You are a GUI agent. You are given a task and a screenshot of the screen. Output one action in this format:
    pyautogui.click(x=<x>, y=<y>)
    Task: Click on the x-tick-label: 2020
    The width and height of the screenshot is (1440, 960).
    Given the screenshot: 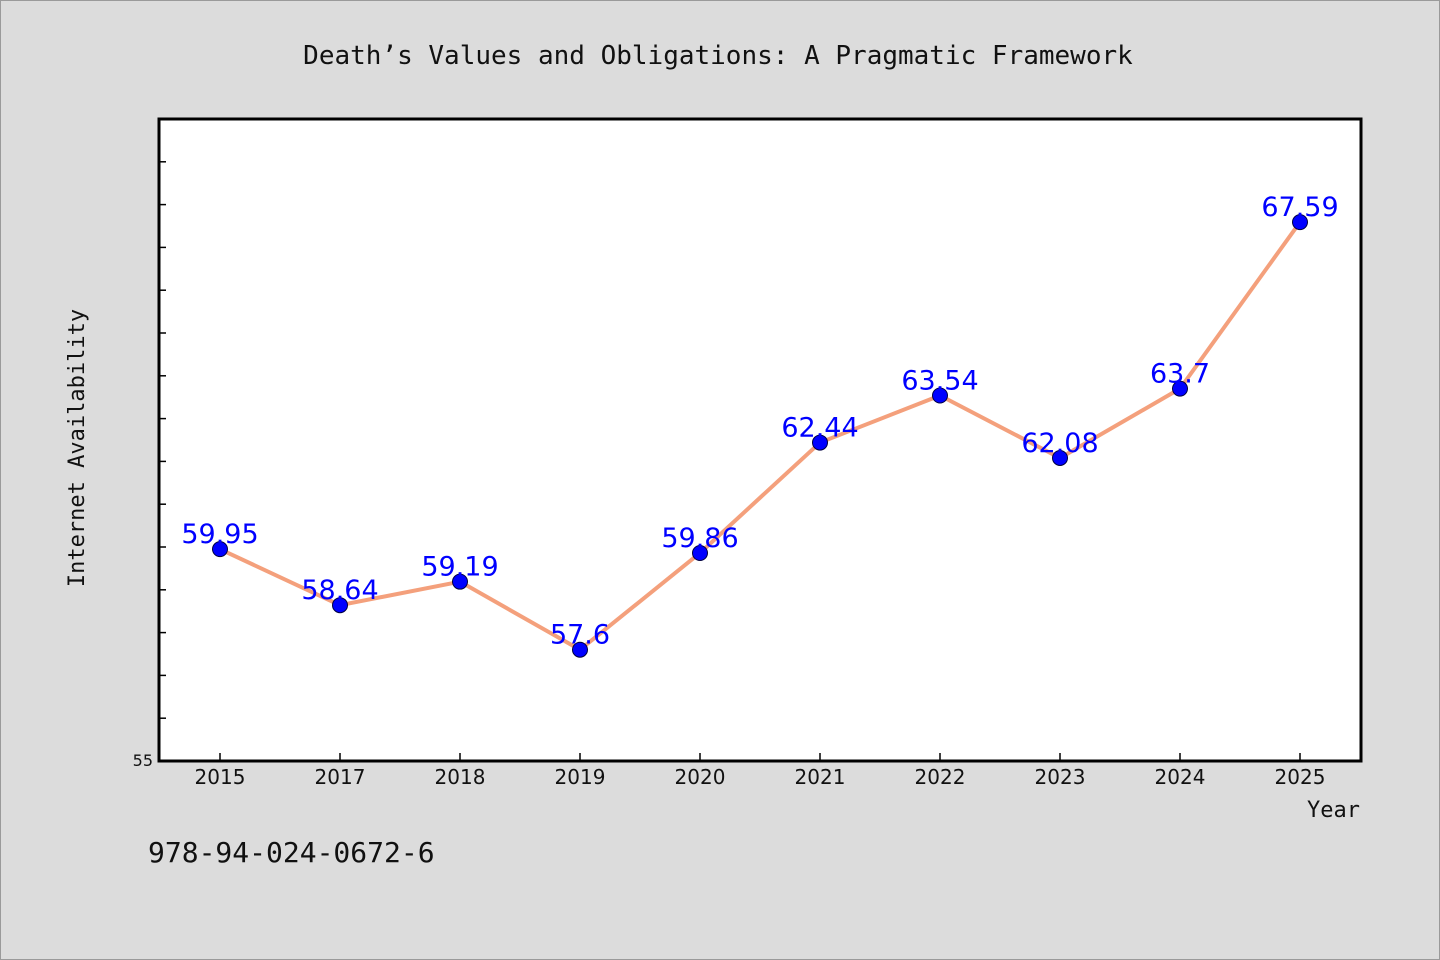 What is the action you would take?
    pyautogui.click(x=700, y=777)
    